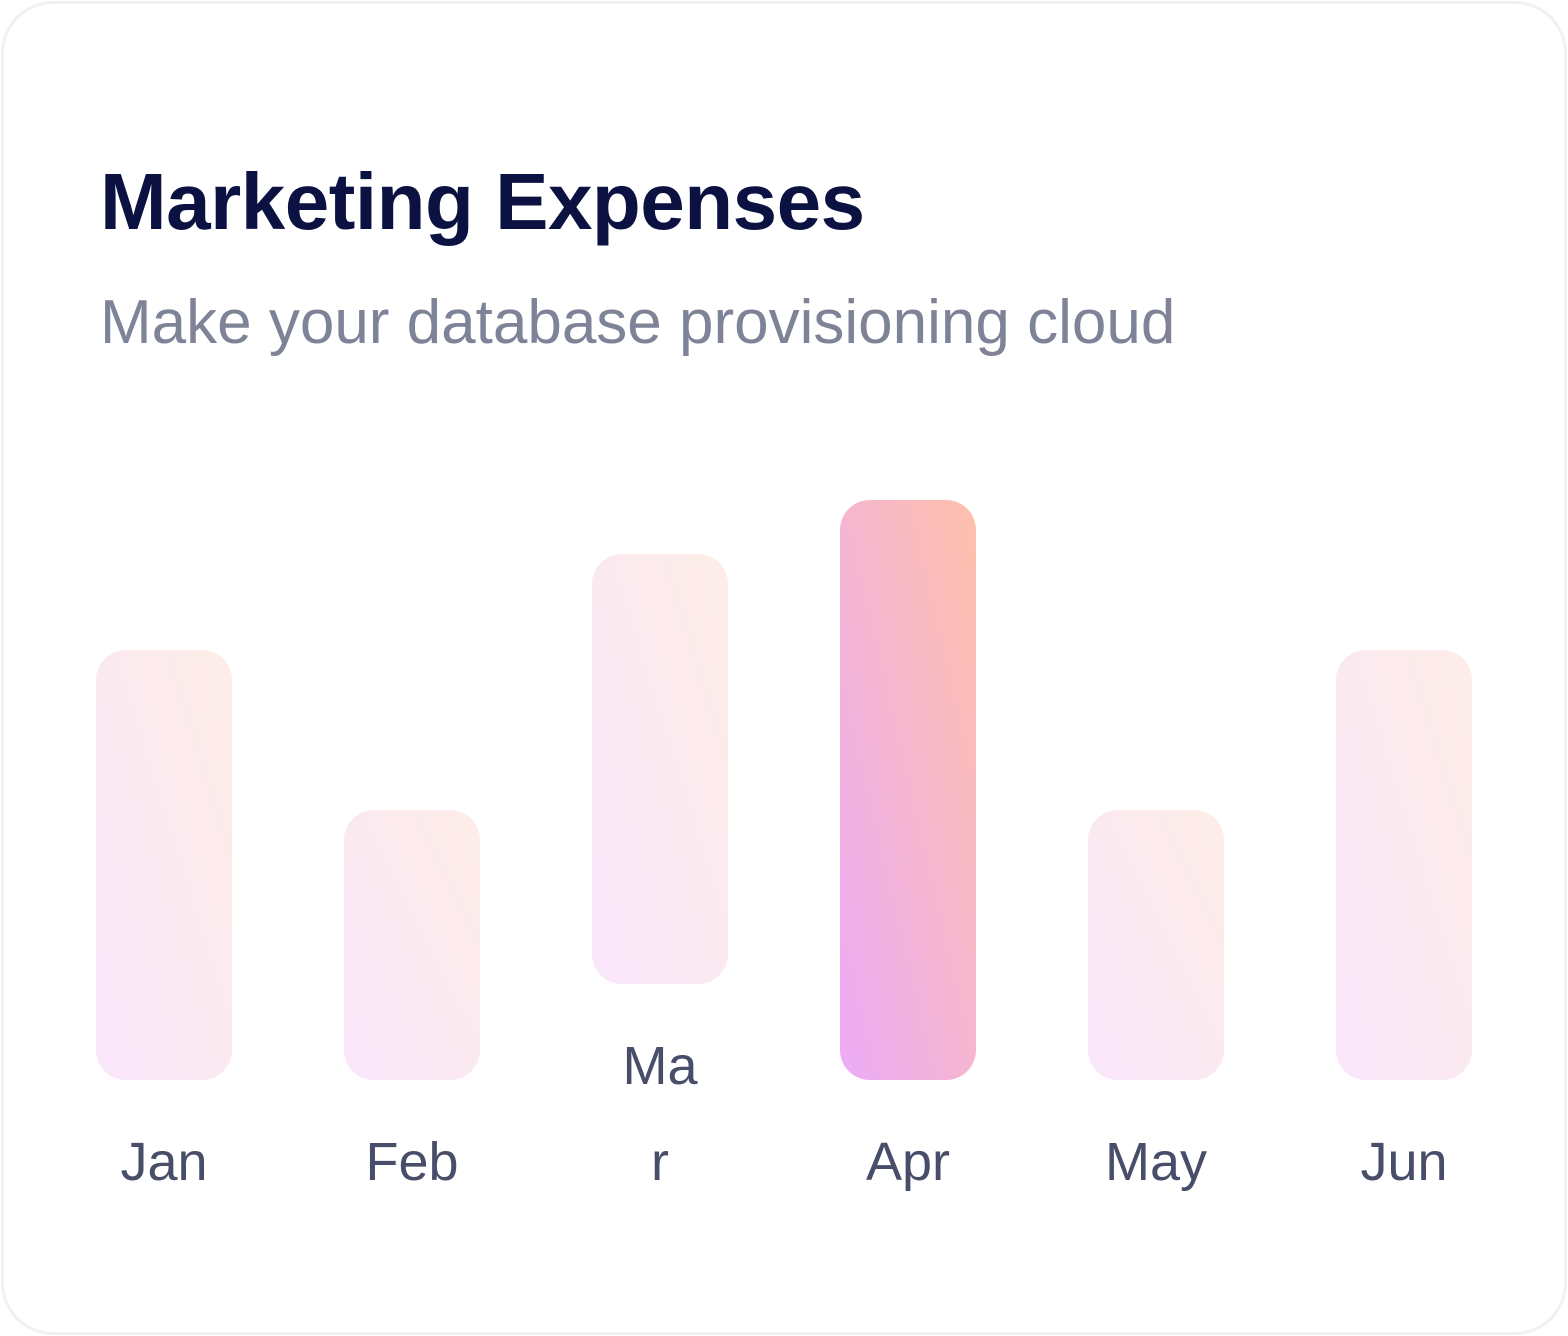 The image size is (1568, 1336). Describe the element at coordinates (1404, 865) in the screenshot. I see `bar-jun` at that location.